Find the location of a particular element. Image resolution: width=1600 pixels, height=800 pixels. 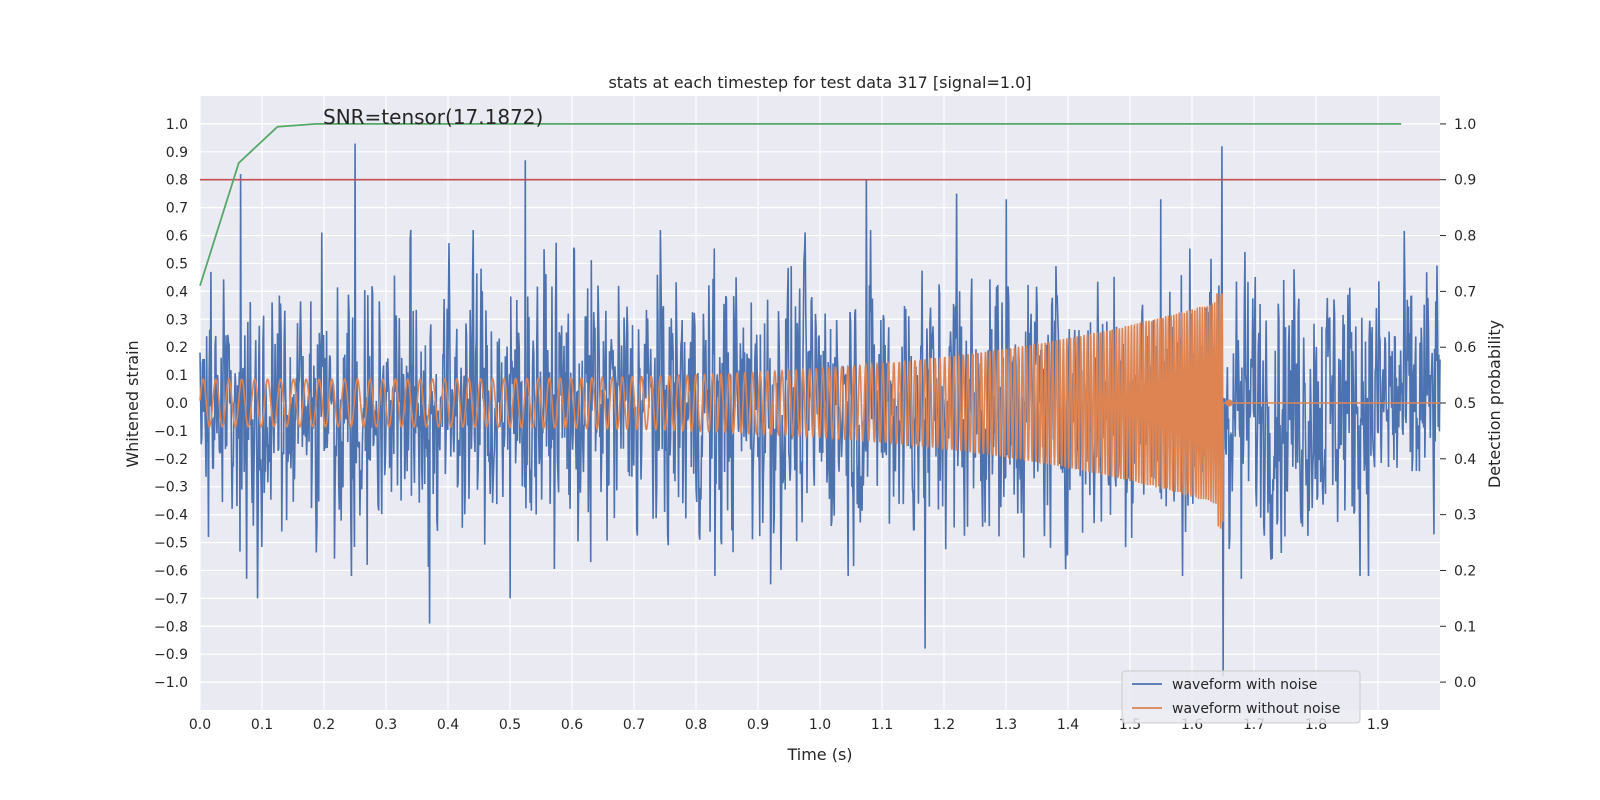

y-tick-label: 0.2 is located at coordinates (177, 348).